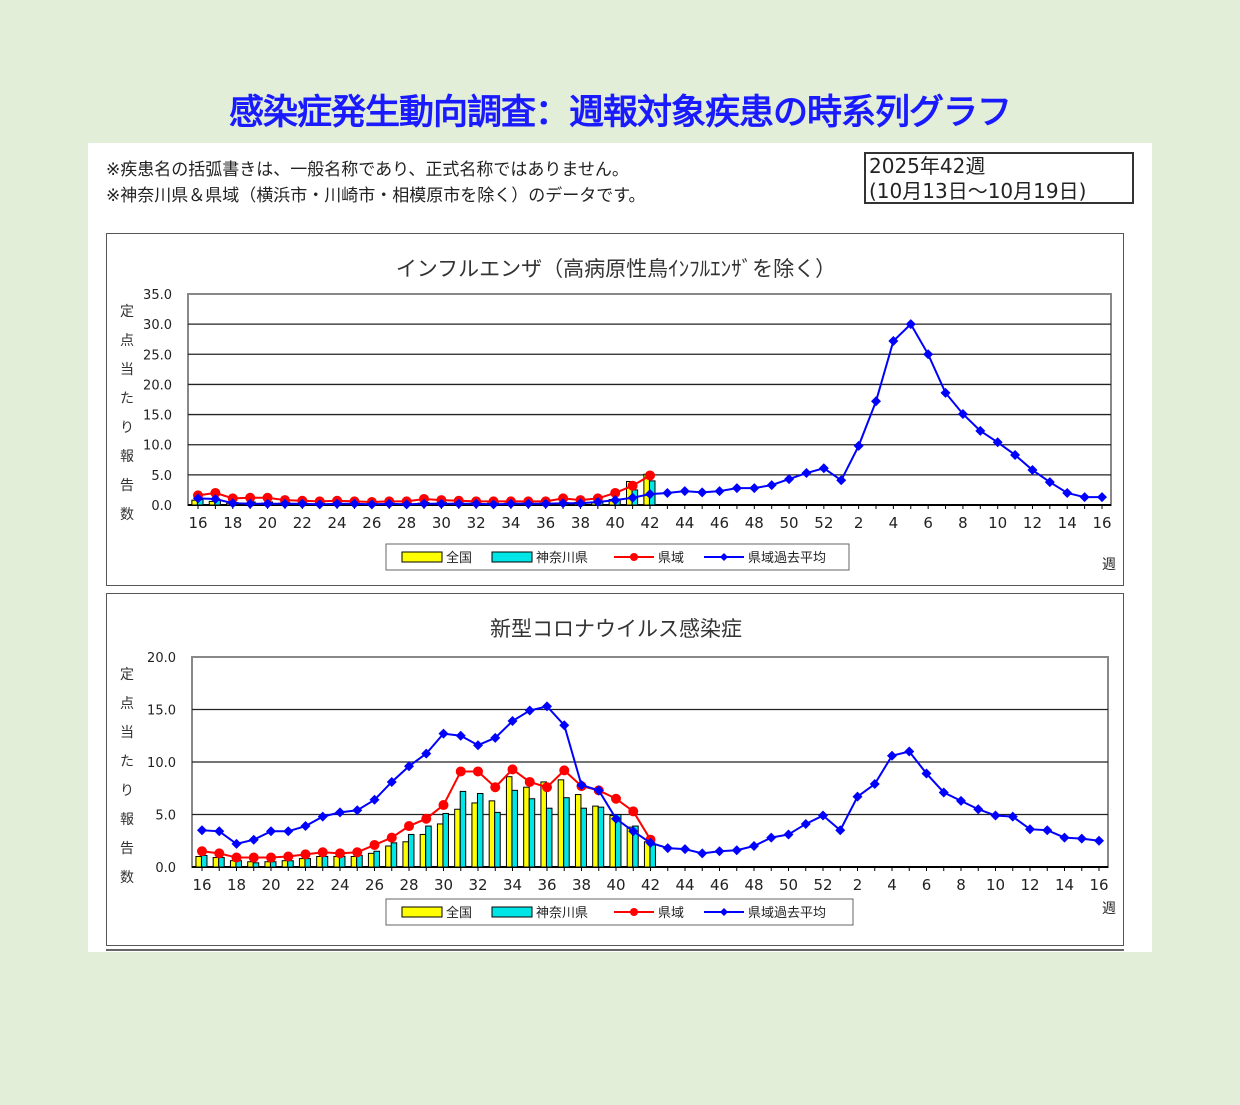 The width and height of the screenshot is (1240, 1105). What do you see at coordinates (724, 912) in the screenshot?
I see `legend-marker` at bounding box center [724, 912].